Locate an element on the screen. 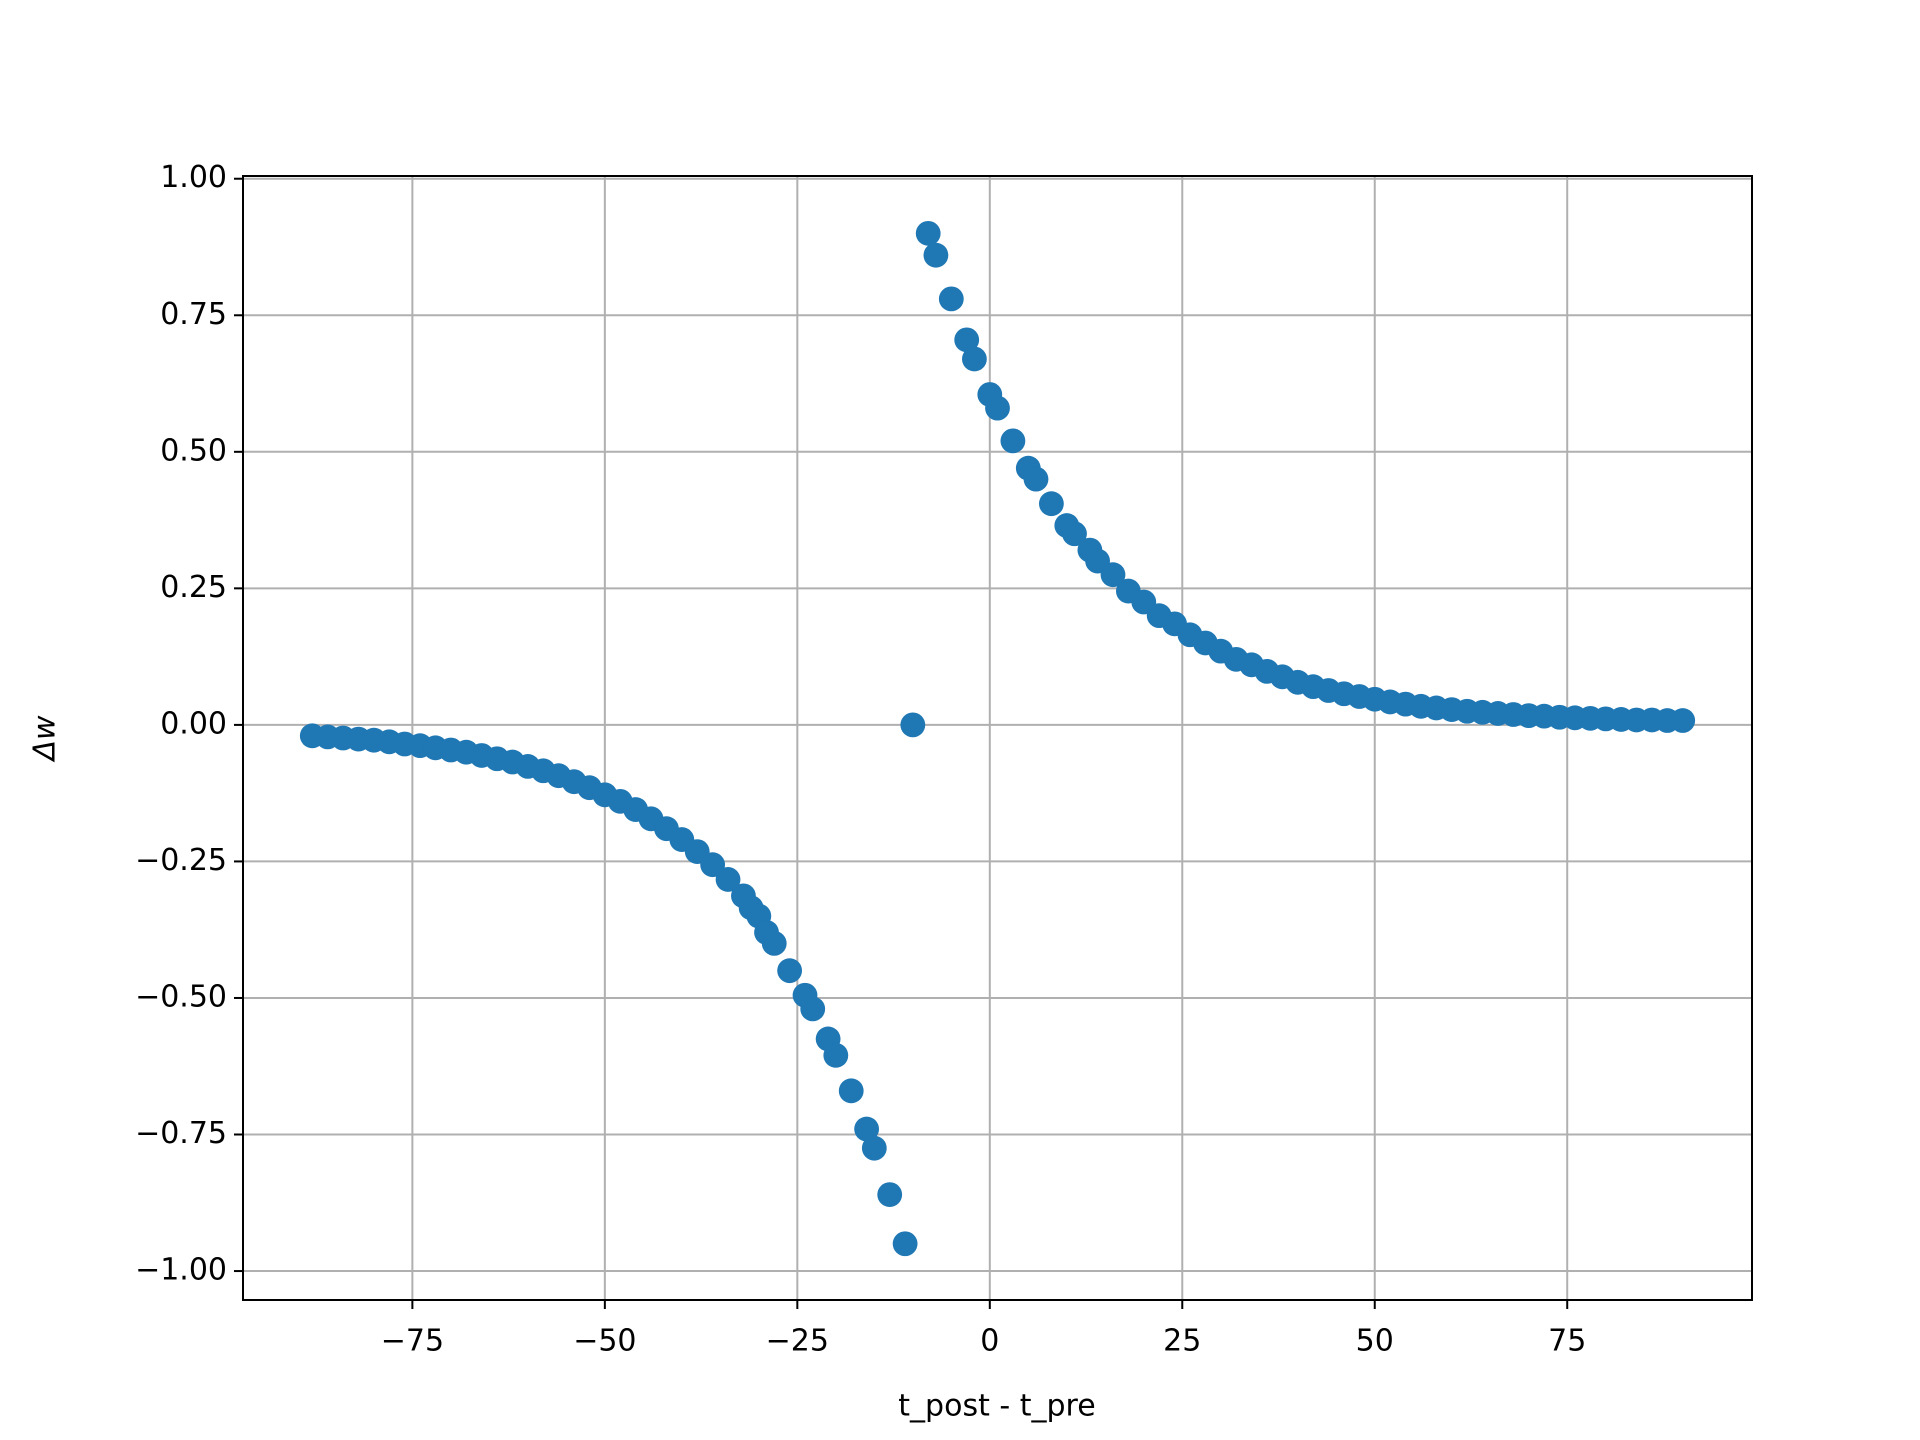  x-tick-label: −25 is located at coordinates (797, 1341).